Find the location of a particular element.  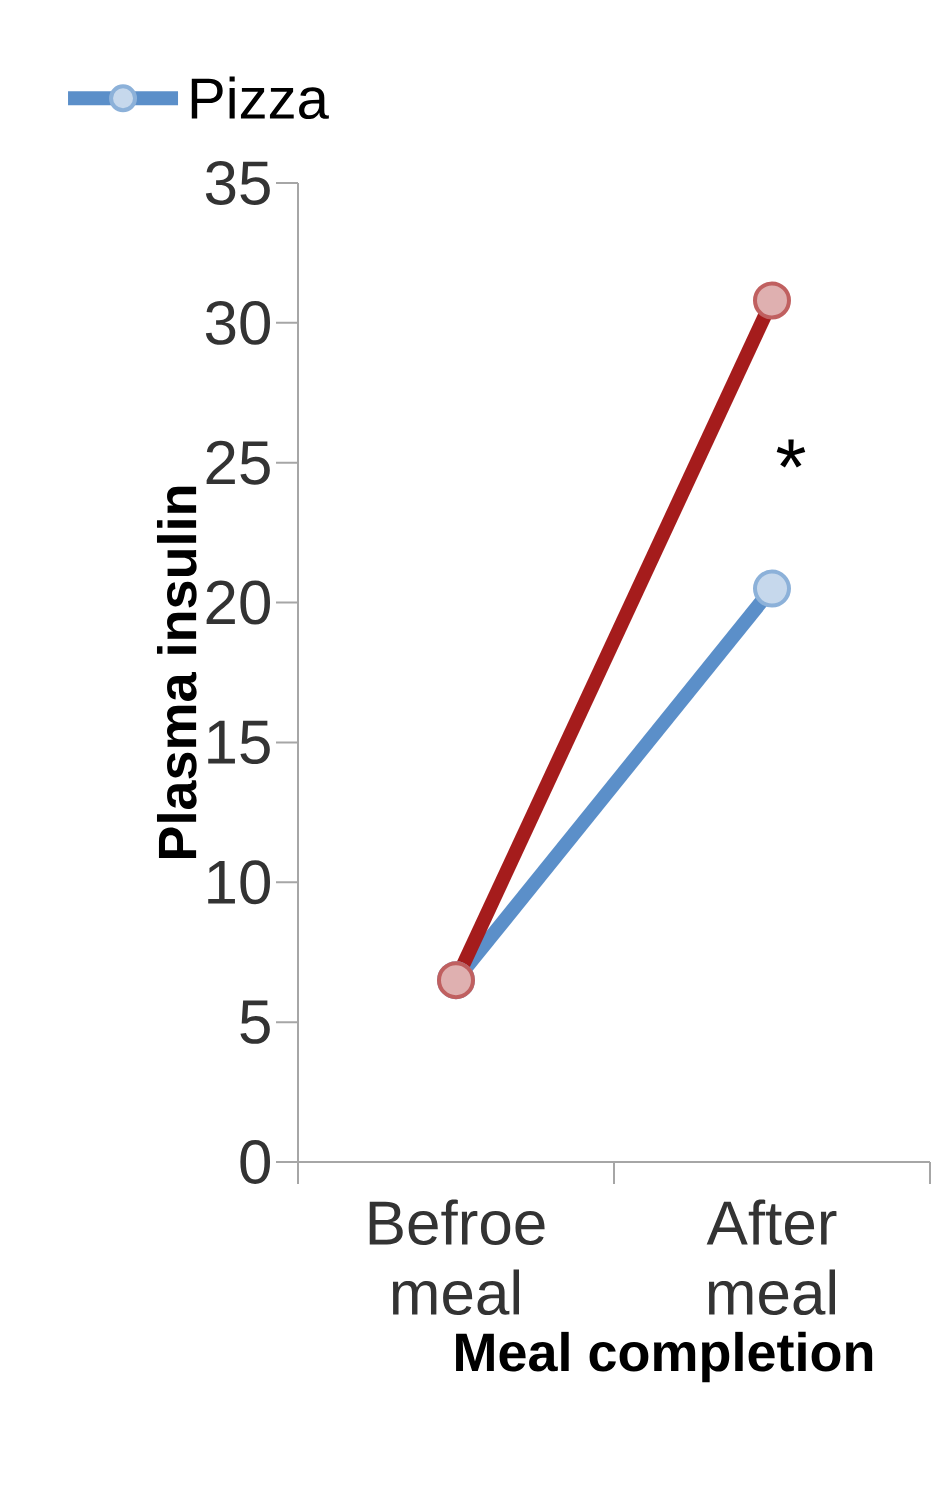

y-axis-title: Plasma insulin is located at coordinates (176, 672).